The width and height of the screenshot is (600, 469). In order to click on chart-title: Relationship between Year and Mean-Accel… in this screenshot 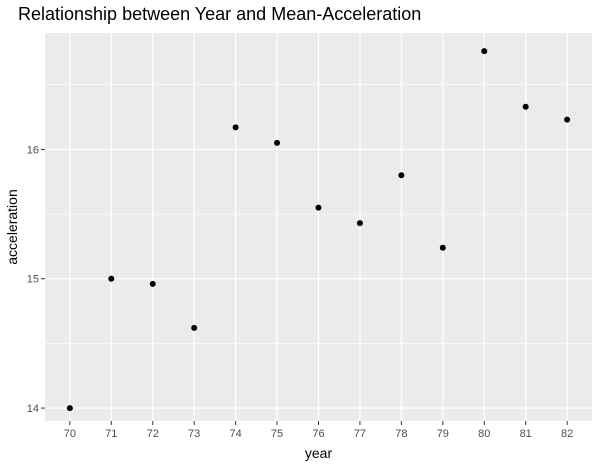, I will do `click(220, 14)`.